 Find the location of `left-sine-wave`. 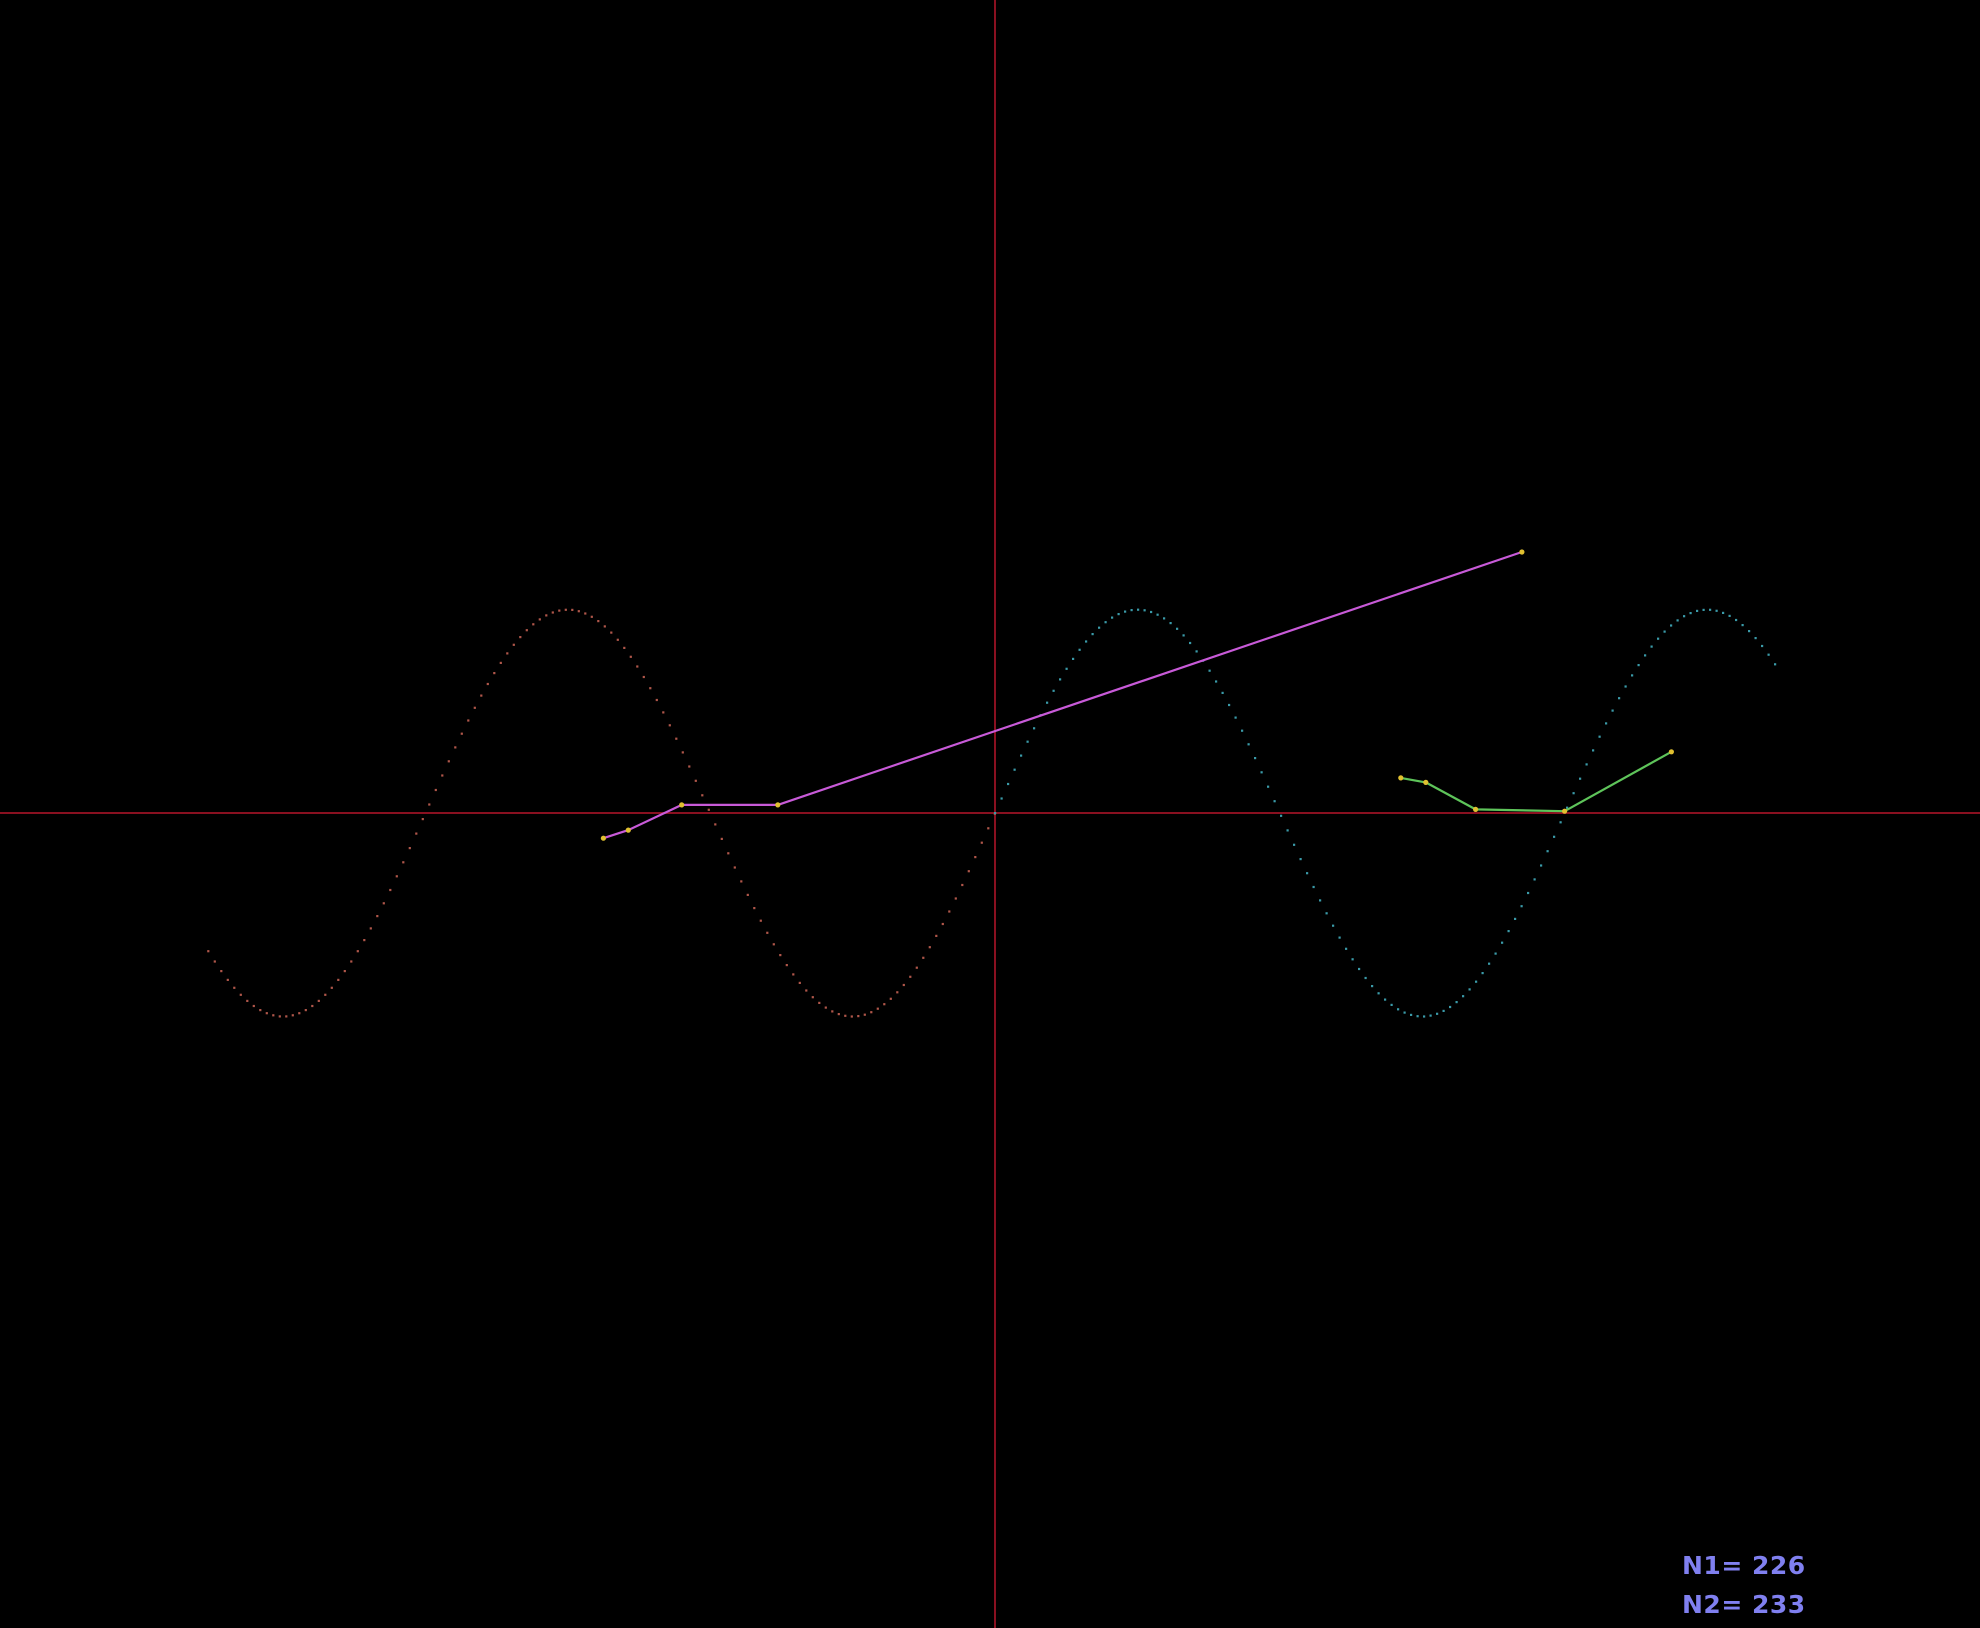

left-sine-wave is located at coordinates (601, 813).